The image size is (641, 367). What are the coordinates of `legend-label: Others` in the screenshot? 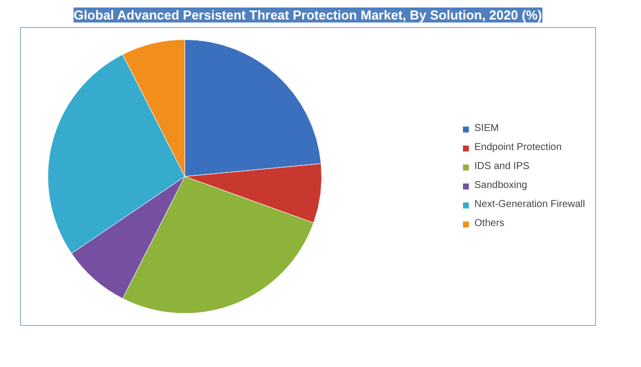 It's located at (489, 223).